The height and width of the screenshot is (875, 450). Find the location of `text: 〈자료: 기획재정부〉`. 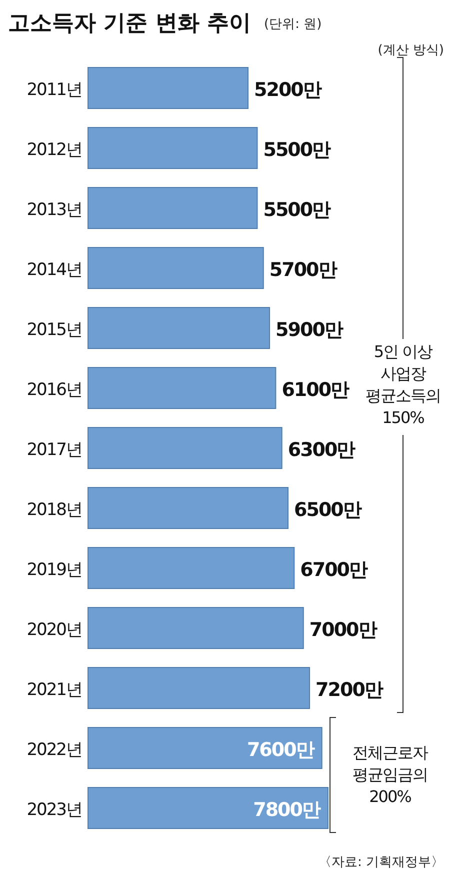

text: 〈자료: 기획재정부〉 is located at coordinates (381, 862).